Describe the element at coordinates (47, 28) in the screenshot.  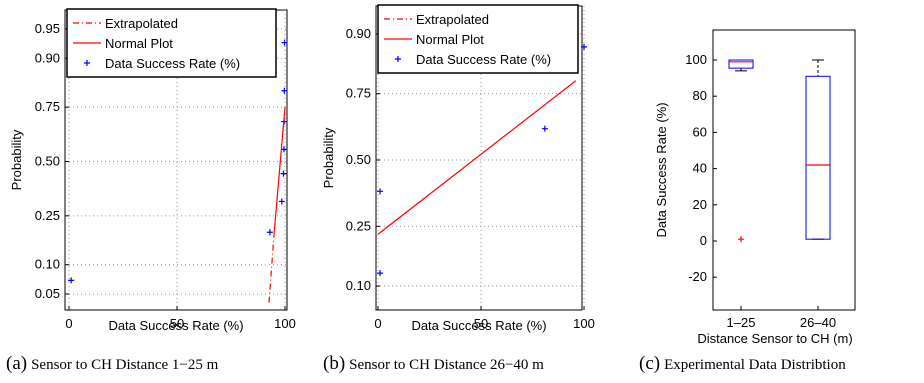
I see `y-tick-label: 0.95` at that location.